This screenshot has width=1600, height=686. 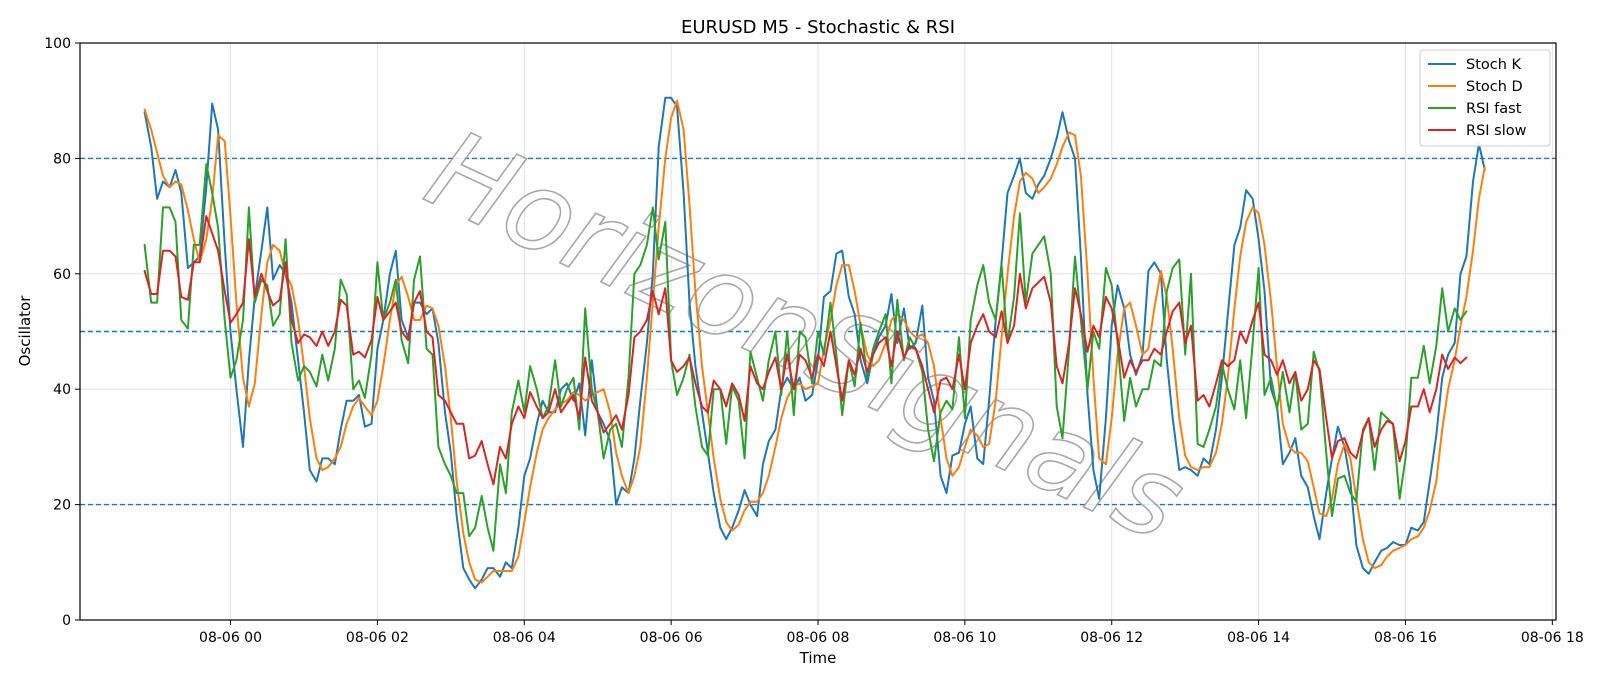 What do you see at coordinates (1494, 109) in the screenshot?
I see `legend-label: RSI fast` at bounding box center [1494, 109].